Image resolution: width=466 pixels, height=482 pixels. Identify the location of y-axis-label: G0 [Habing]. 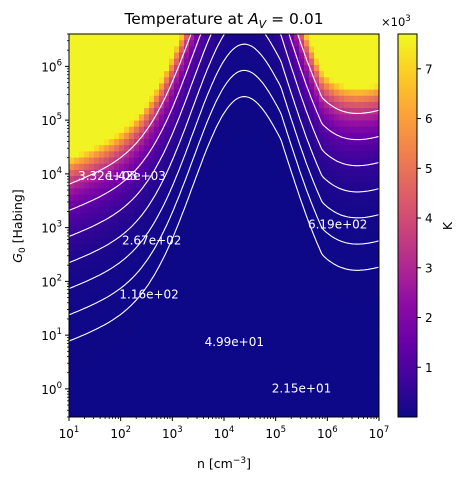
(19, 225).